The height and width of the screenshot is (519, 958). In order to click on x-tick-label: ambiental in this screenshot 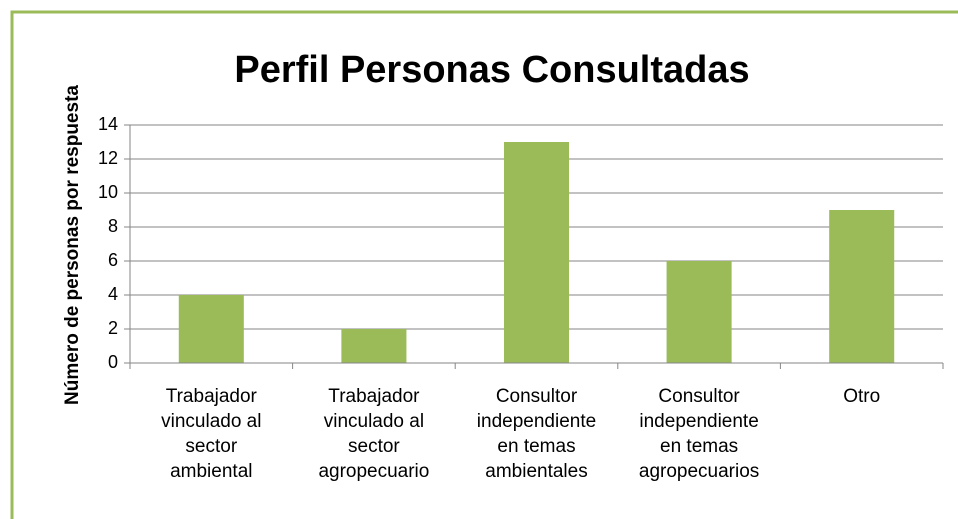, I will do `click(211, 471)`.